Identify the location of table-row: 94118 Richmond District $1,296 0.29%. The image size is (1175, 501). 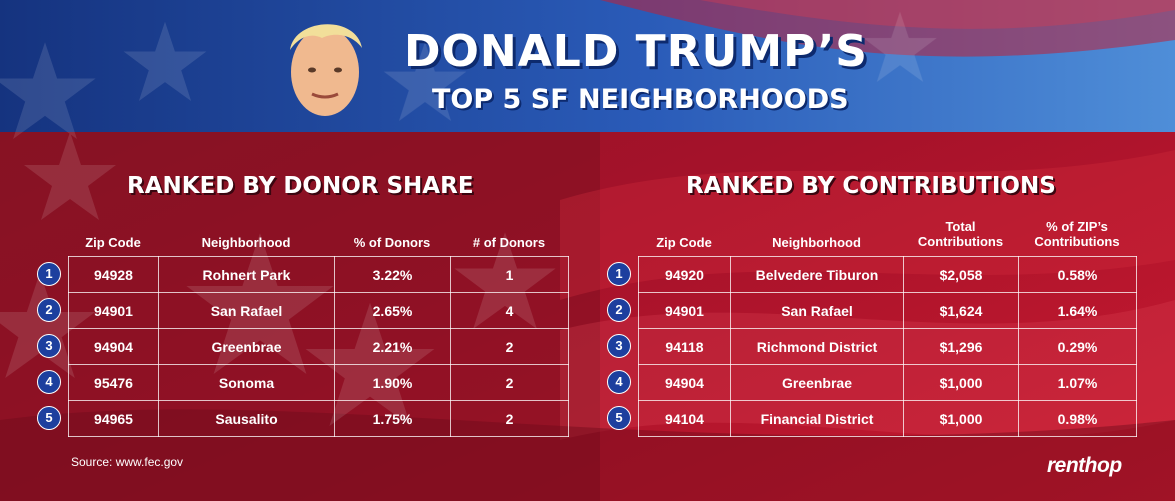
(887, 346).